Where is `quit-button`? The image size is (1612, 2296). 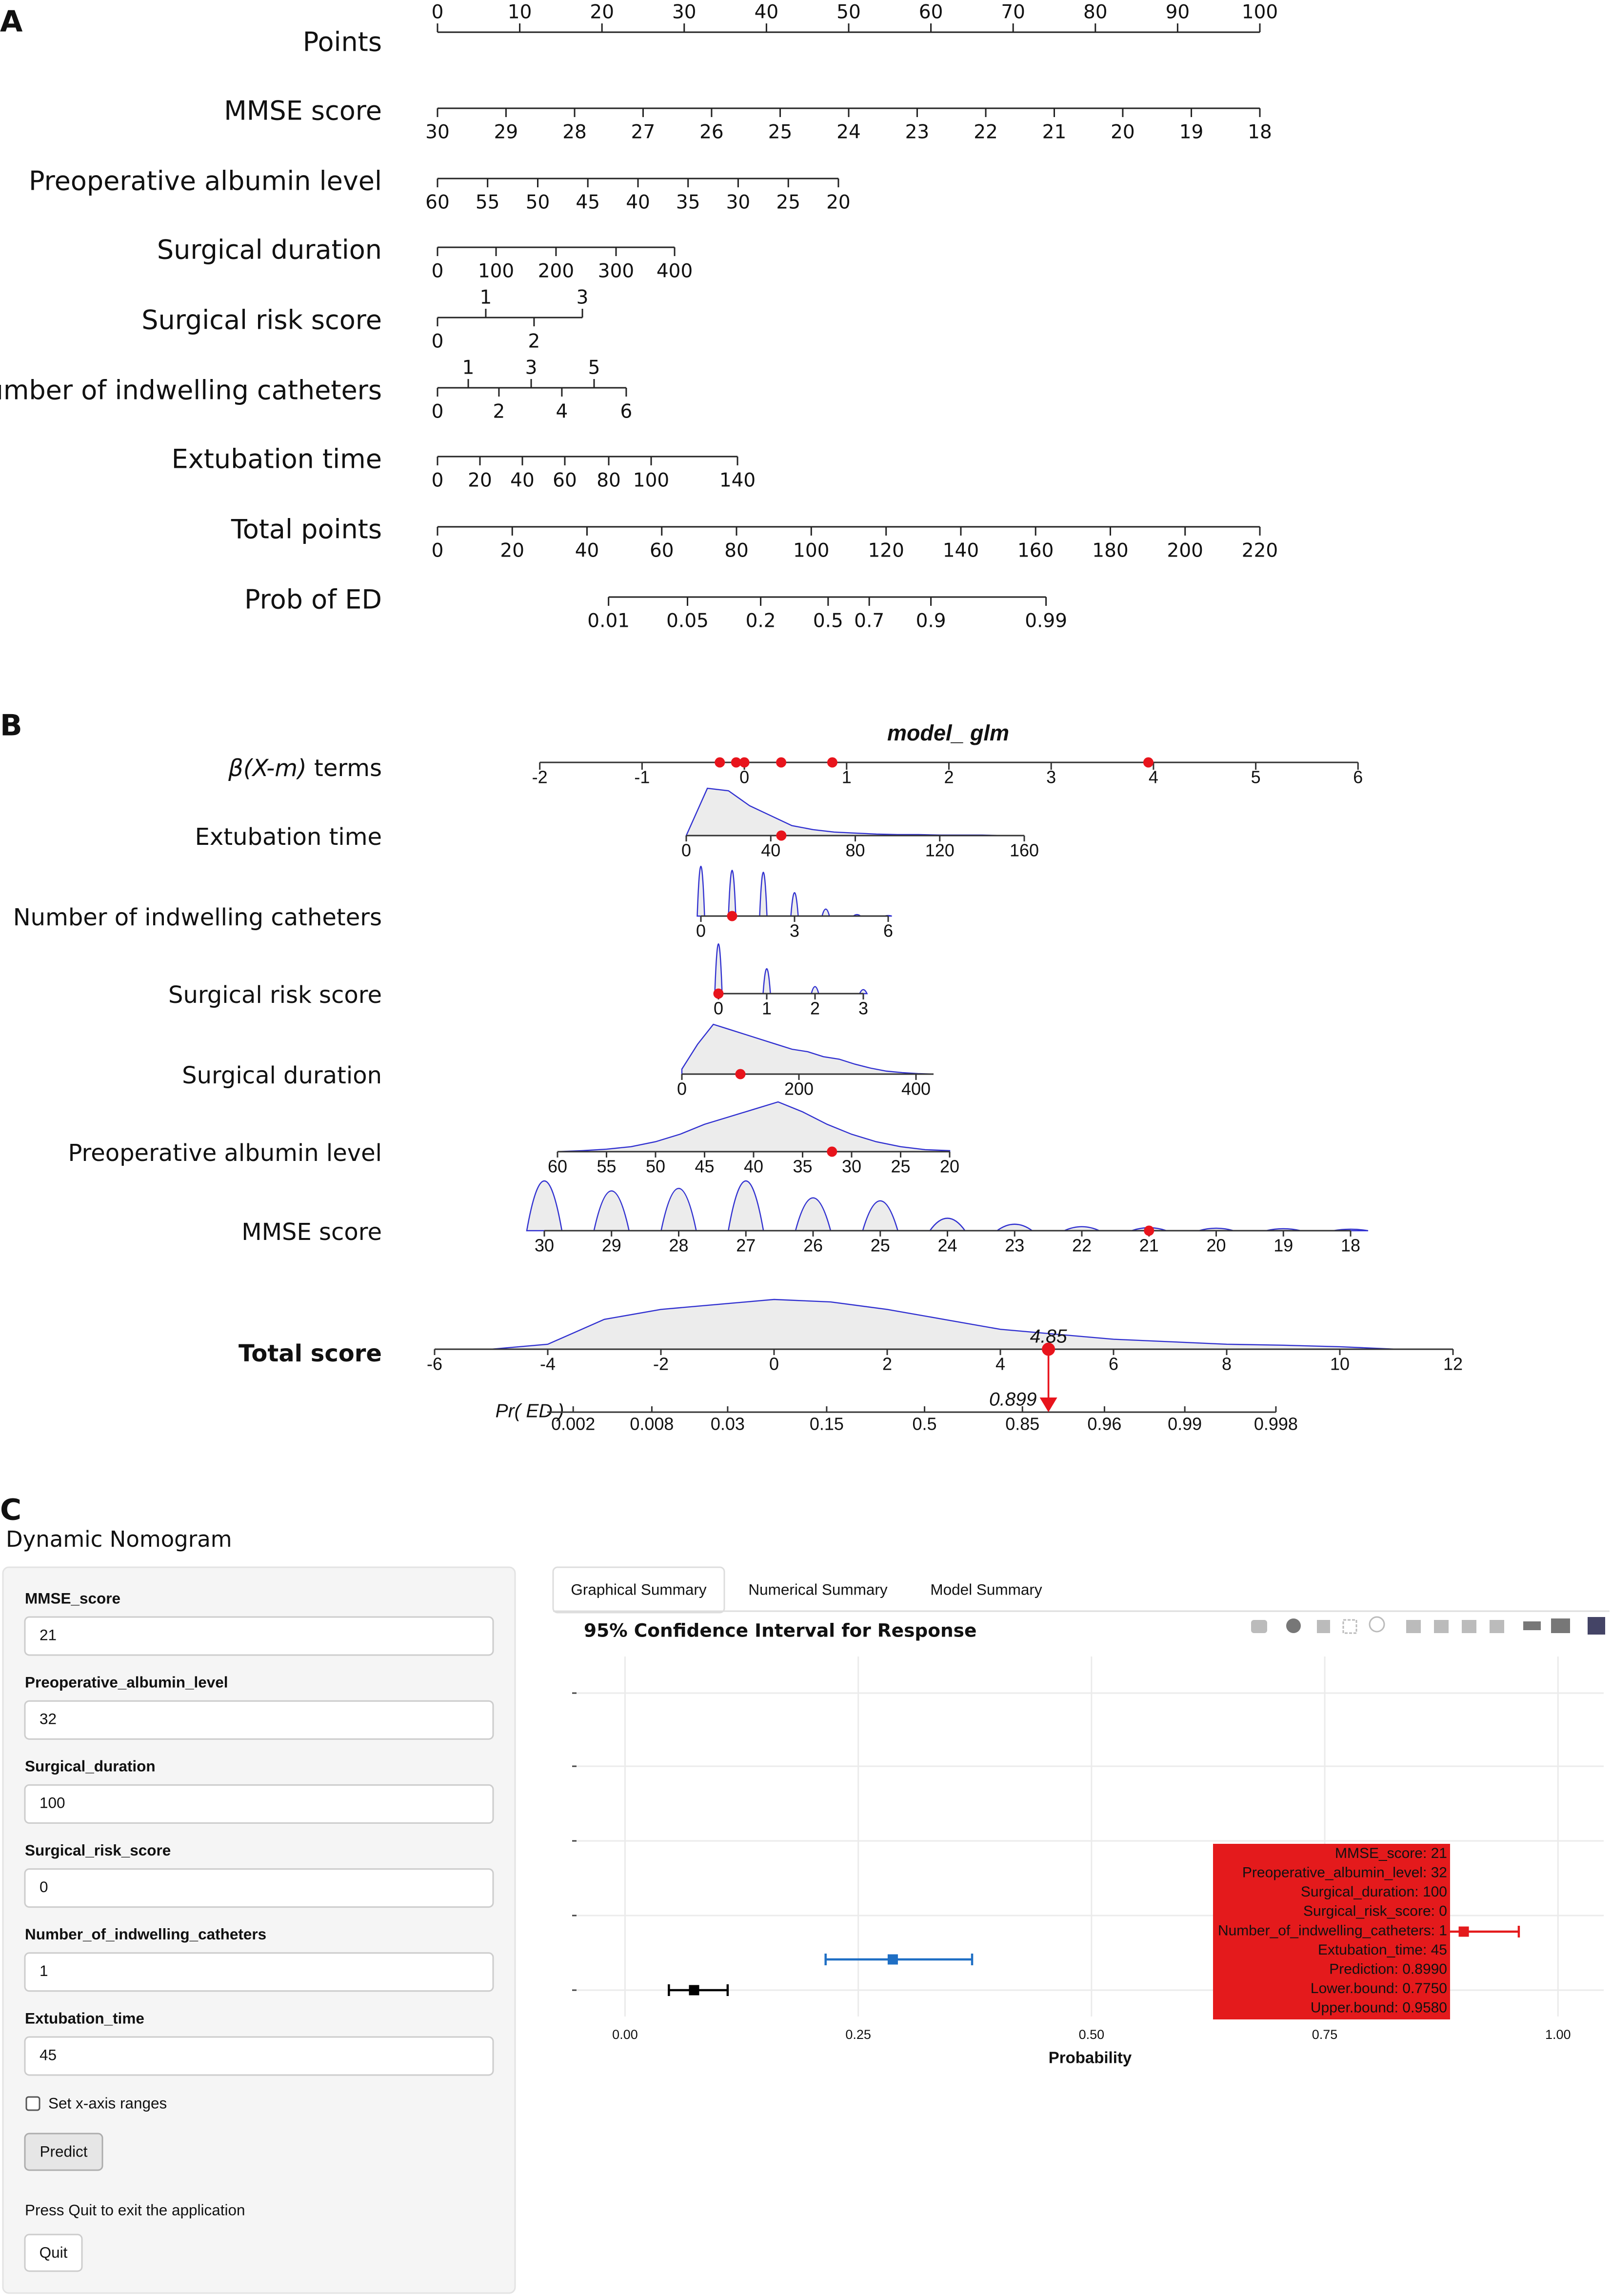 quit-button is located at coordinates (53, 2253).